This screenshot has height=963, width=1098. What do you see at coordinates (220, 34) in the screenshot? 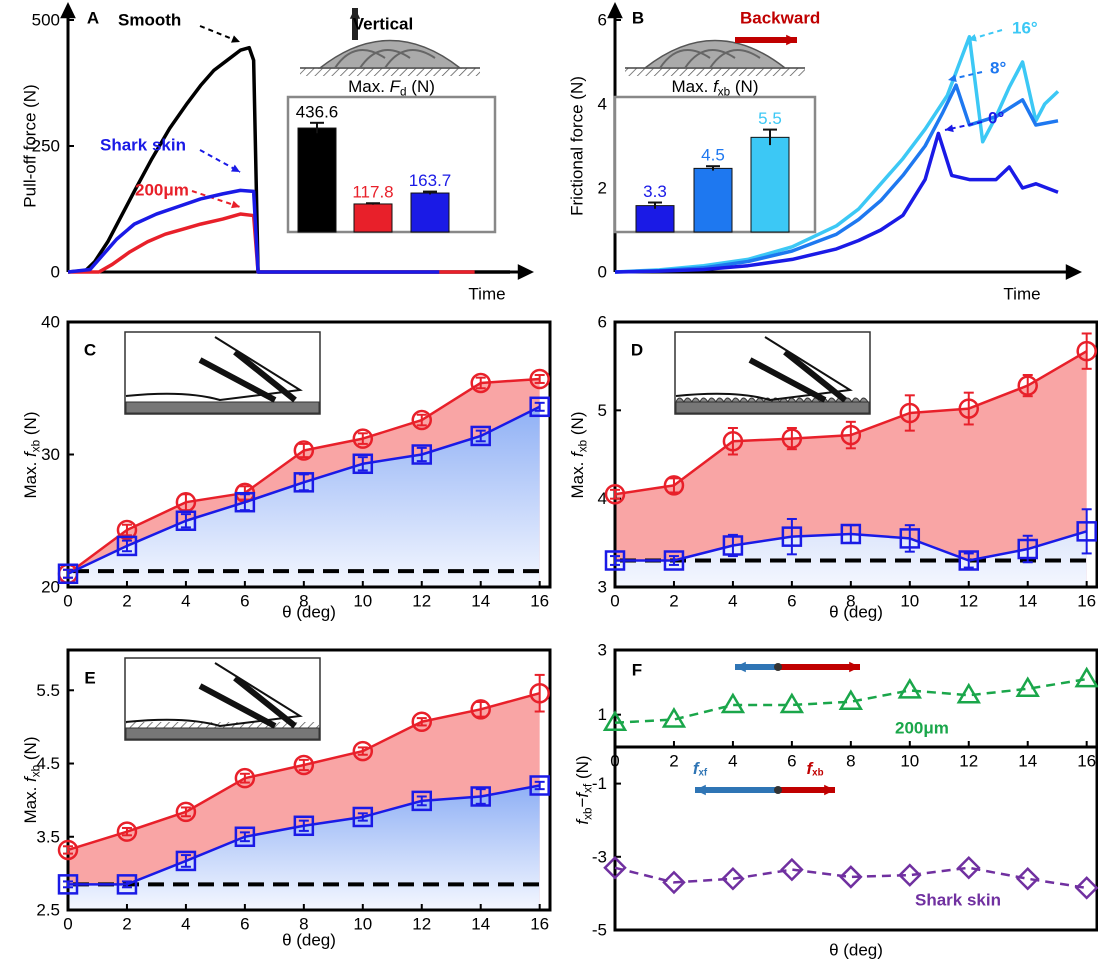
I see `label-arrow` at bounding box center [220, 34].